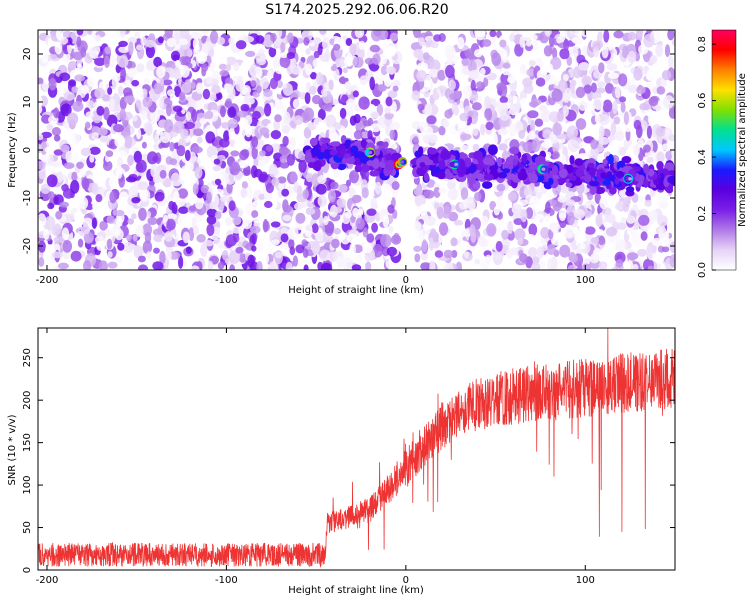  Describe the element at coordinates (456, 164) in the screenshot. I see `heatmap-hotspot` at that location.